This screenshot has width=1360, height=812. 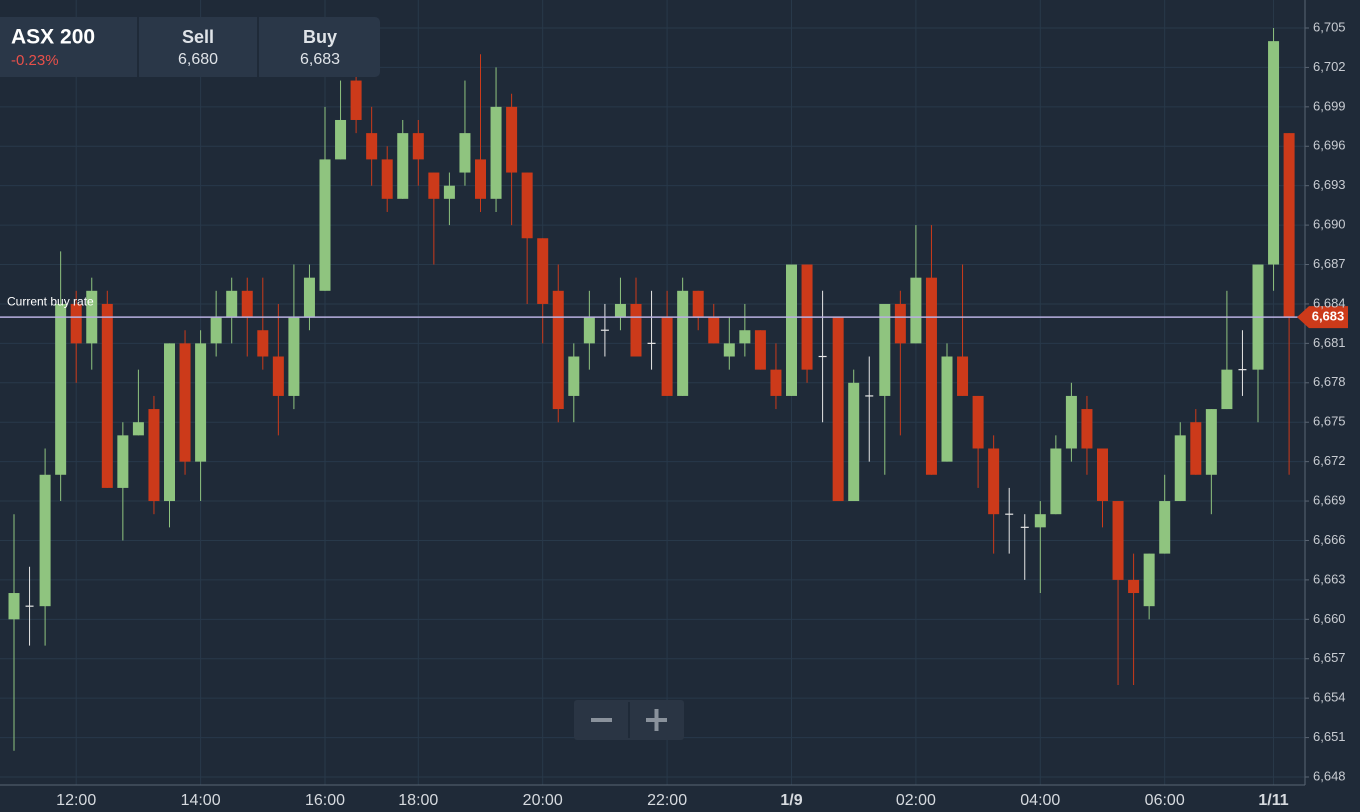 I want to click on y-tick-label: 6,675, so click(x=1329, y=421).